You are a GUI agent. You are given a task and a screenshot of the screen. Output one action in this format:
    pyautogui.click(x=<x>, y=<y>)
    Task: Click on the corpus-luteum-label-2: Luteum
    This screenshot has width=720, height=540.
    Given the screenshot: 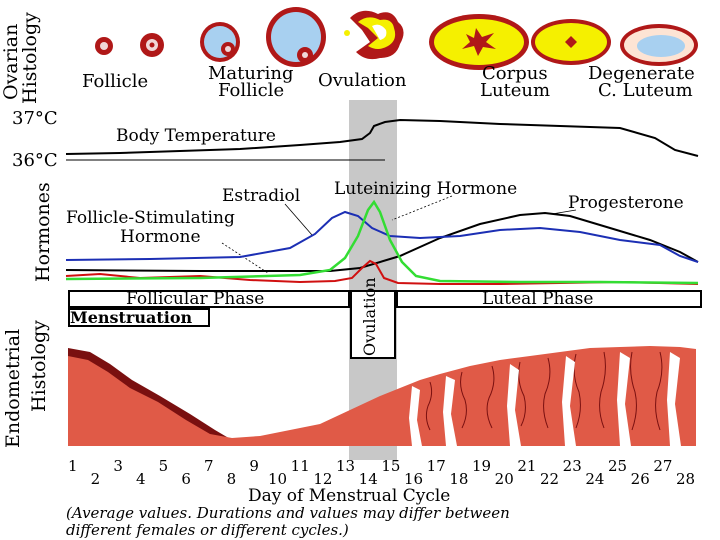 What is the action you would take?
    pyautogui.click(x=515, y=90)
    